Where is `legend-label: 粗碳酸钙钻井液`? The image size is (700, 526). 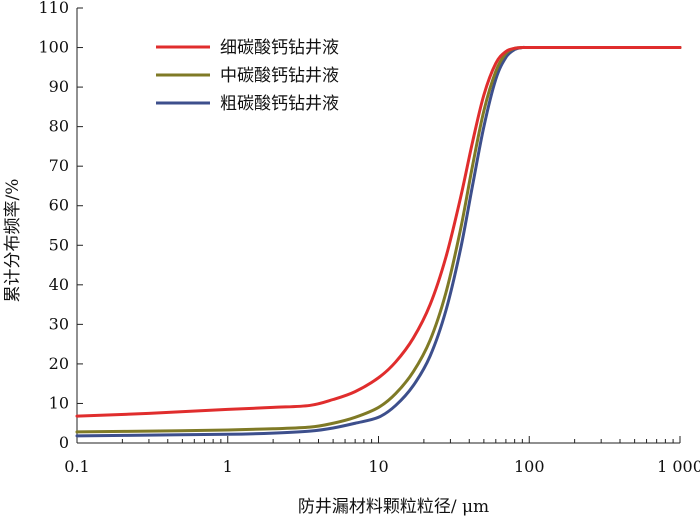 legend-label: 粗碳酸钙钻井液 is located at coordinates (279, 104).